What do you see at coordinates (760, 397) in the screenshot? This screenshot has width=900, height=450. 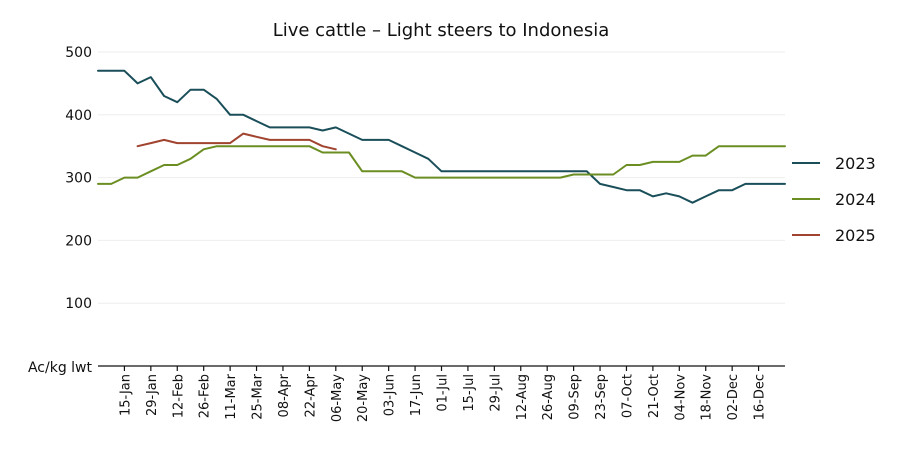 I see `x-tick-label: 16-Dec` at bounding box center [760, 397].